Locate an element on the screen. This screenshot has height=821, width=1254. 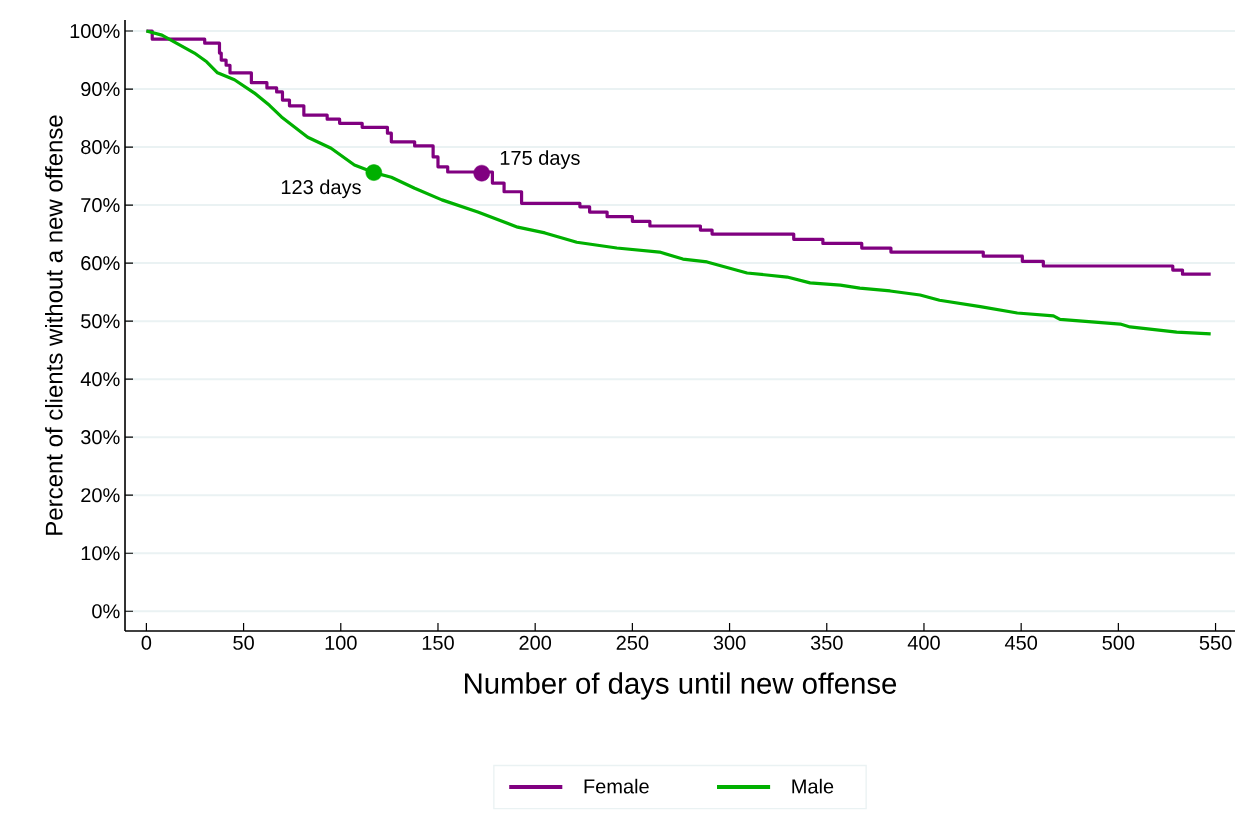
annotation: 123 days is located at coordinates (321, 189).